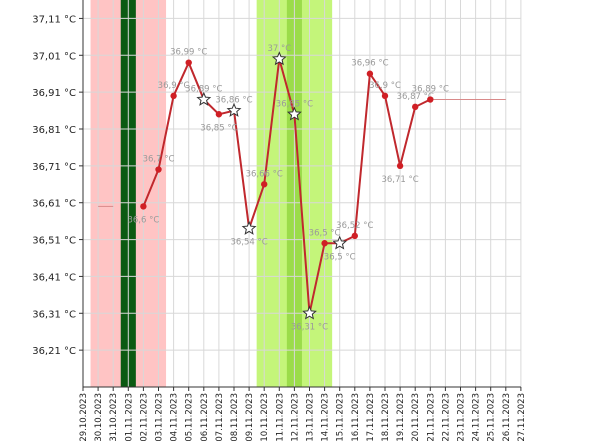 The image size is (600, 441). Describe the element at coordinates (54, 277) in the screenshot. I see `y-tick-label: 36,41 °C` at that location.